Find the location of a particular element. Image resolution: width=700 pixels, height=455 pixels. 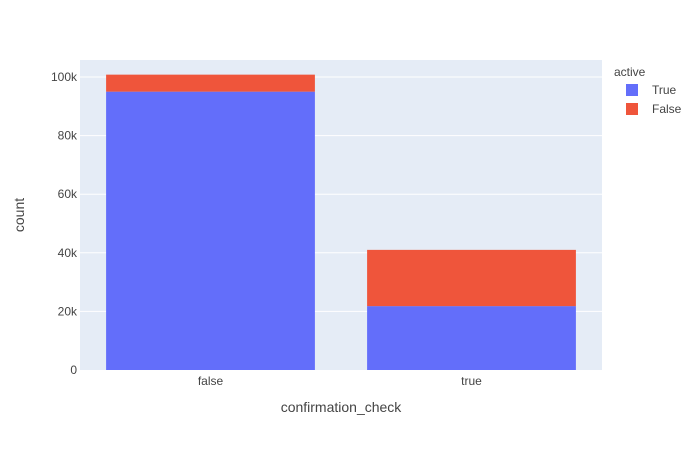

y-tick-label: 40k is located at coordinates (68, 253).